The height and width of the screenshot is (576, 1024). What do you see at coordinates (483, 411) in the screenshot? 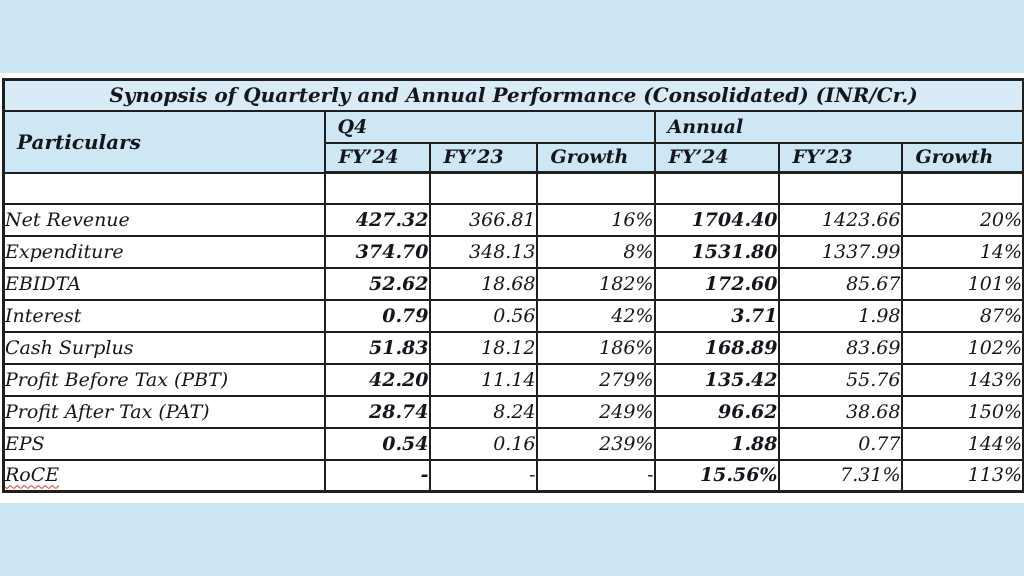
I see `cell-q4-fy23: 8.24` at bounding box center [483, 411].